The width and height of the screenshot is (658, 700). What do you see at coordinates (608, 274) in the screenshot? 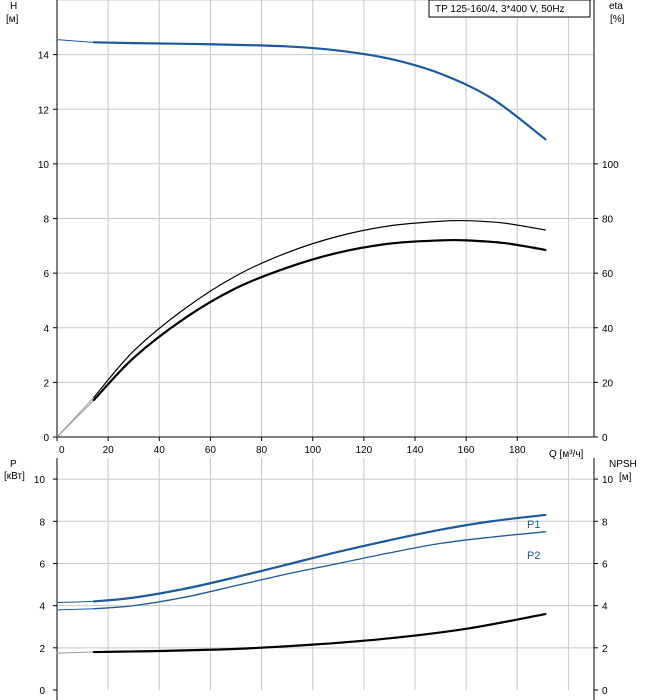
I see `top-right-tick-label: 60` at bounding box center [608, 274].